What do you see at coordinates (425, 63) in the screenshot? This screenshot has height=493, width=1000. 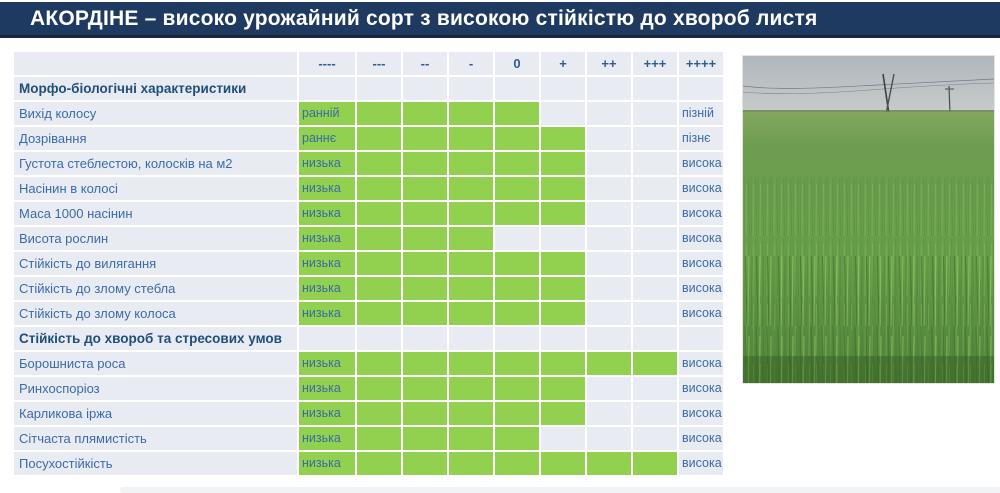 I see `scale-header-cell: --` at bounding box center [425, 63].